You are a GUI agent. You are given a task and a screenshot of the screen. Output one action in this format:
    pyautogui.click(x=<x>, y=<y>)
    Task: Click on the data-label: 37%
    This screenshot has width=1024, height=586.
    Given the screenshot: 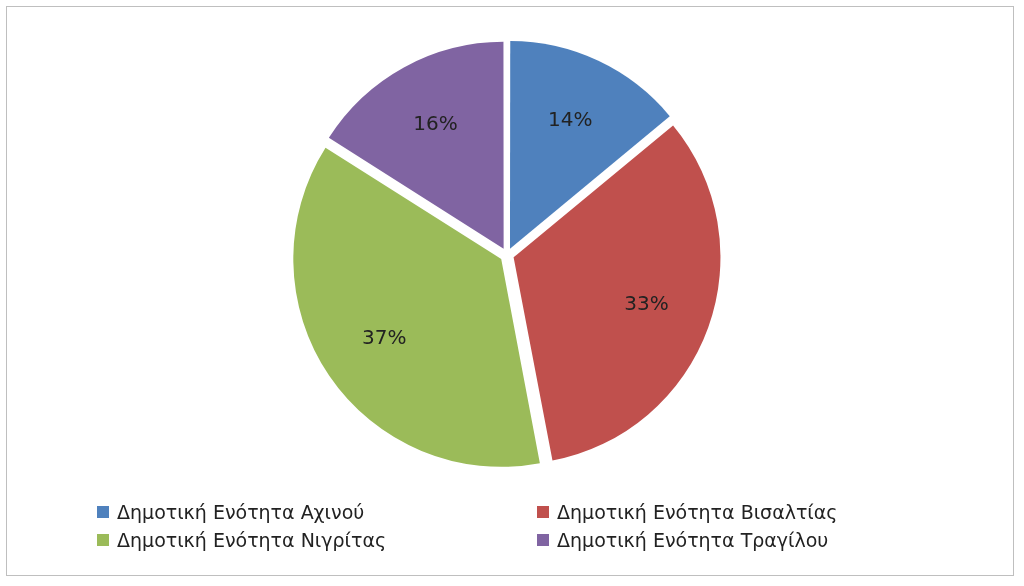 What is the action you would take?
    pyautogui.click(x=384, y=336)
    